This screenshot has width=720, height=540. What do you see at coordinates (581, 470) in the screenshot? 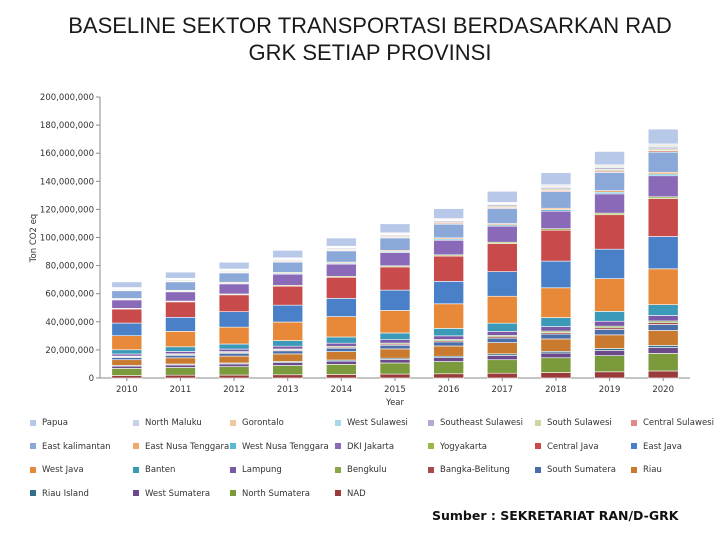
I see `legend-label: South Sumatera` at bounding box center [581, 470].